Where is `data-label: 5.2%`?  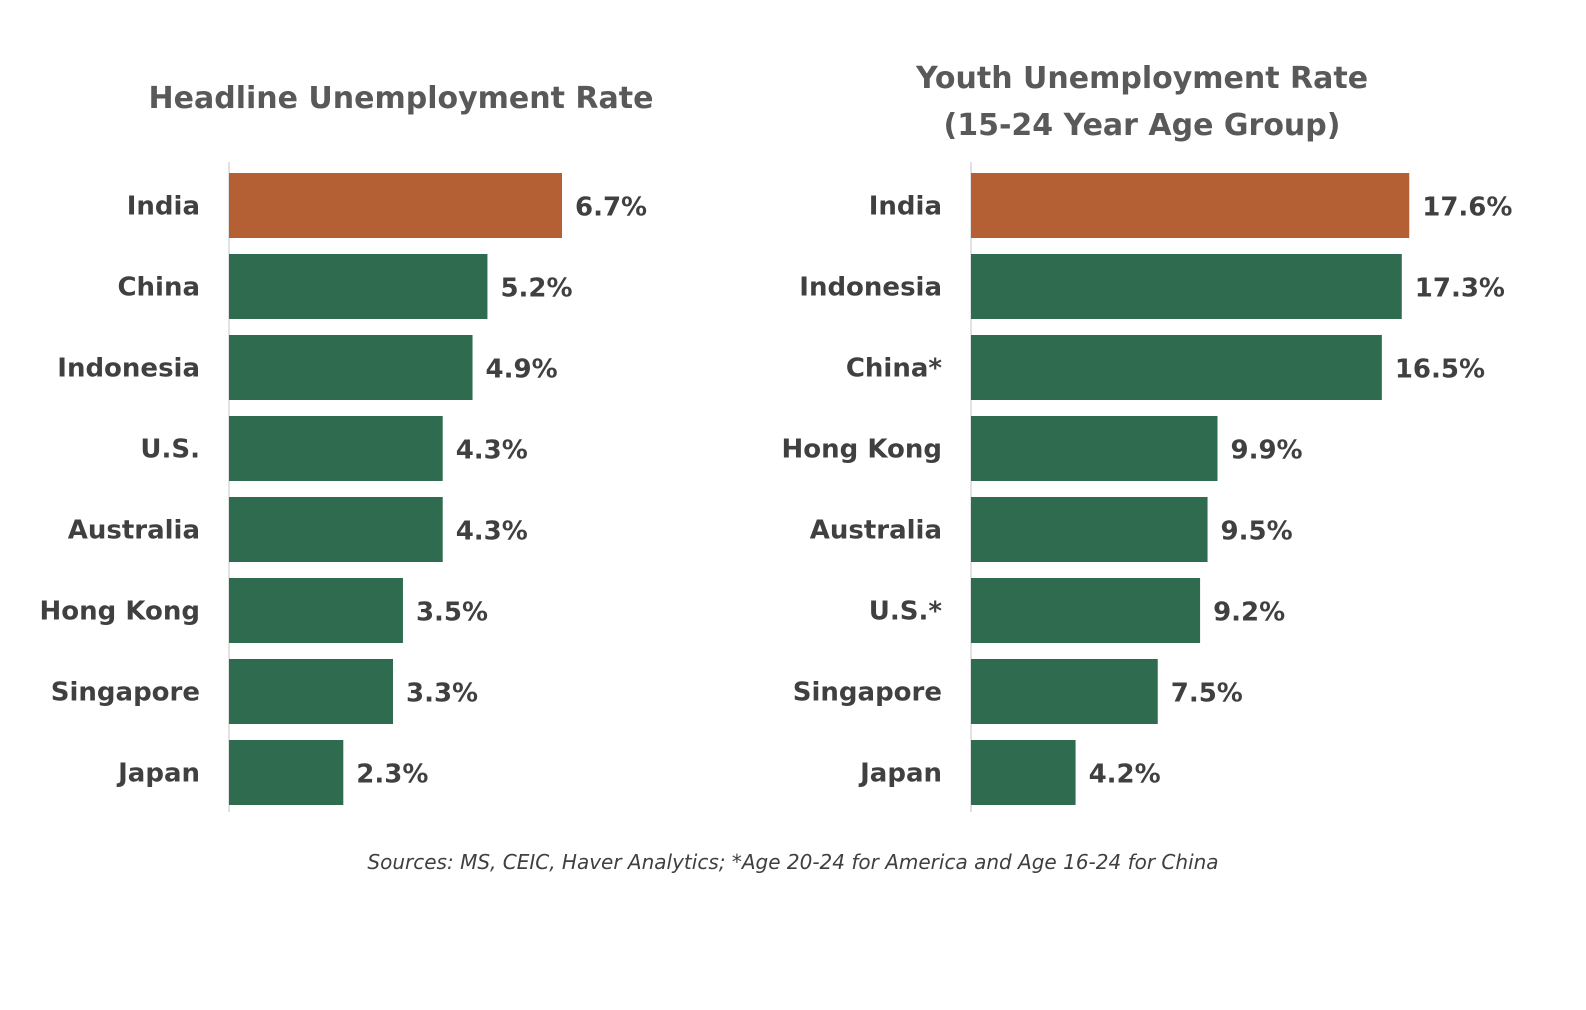
data-label: 5.2% is located at coordinates (536, 289).